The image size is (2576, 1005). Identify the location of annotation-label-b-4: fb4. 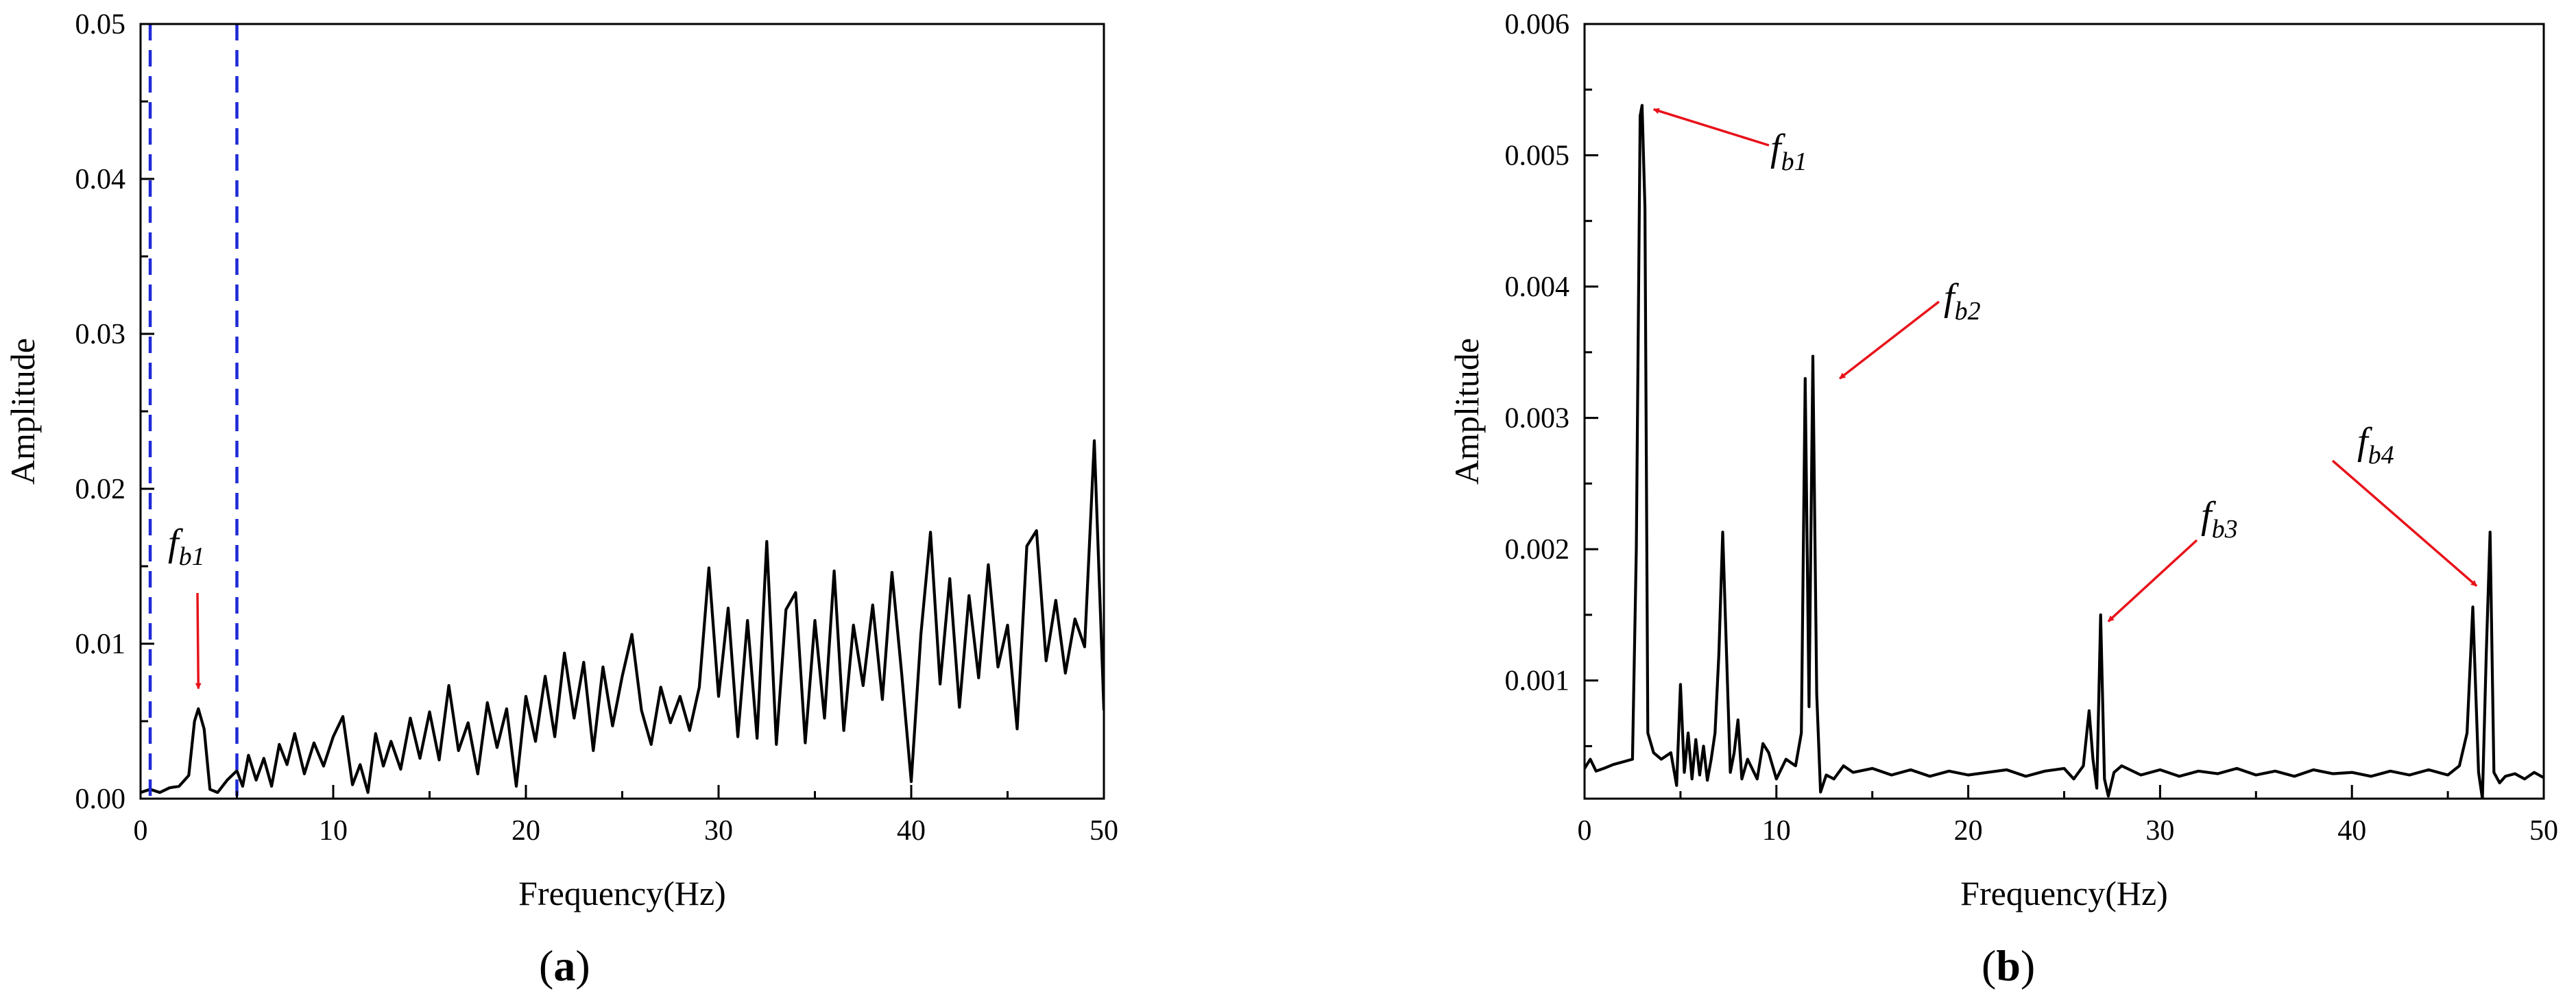
(2376, 445).